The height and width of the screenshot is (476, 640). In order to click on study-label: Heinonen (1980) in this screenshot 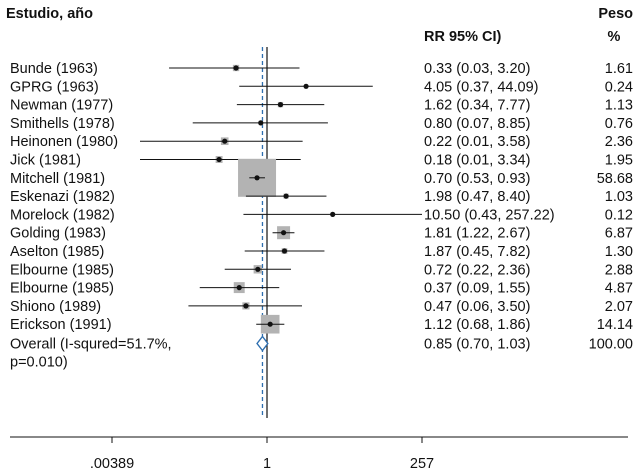, I will do `click(64, 142)`.